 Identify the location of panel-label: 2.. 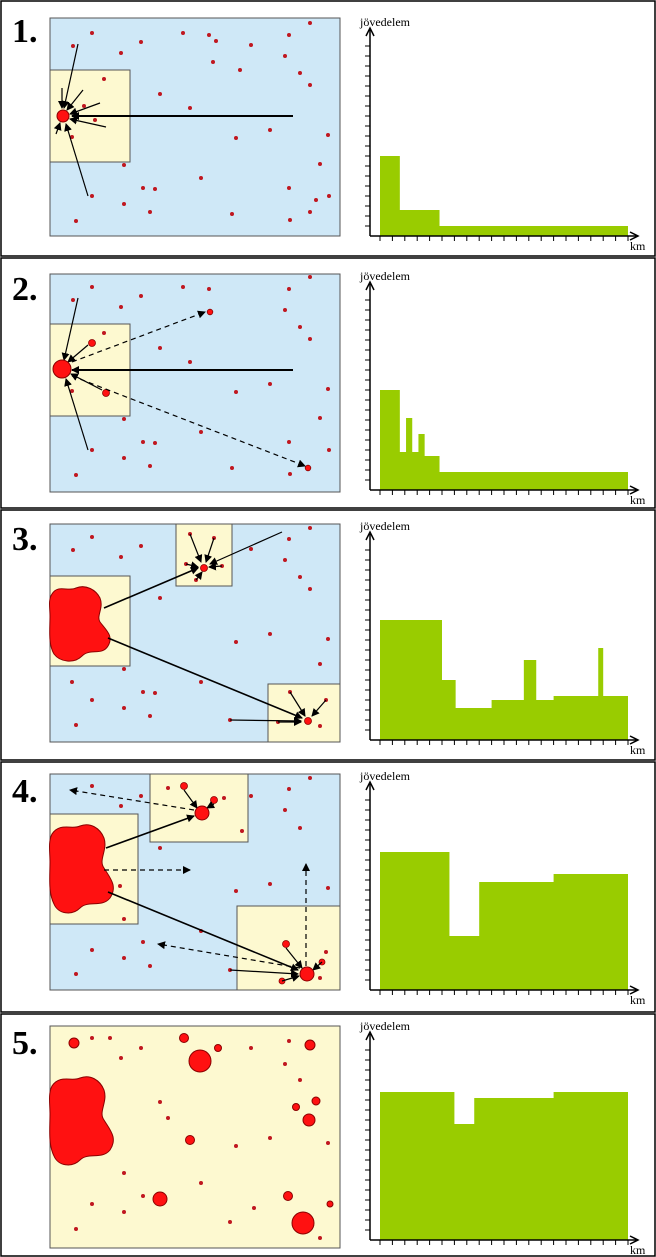
(25, 289).